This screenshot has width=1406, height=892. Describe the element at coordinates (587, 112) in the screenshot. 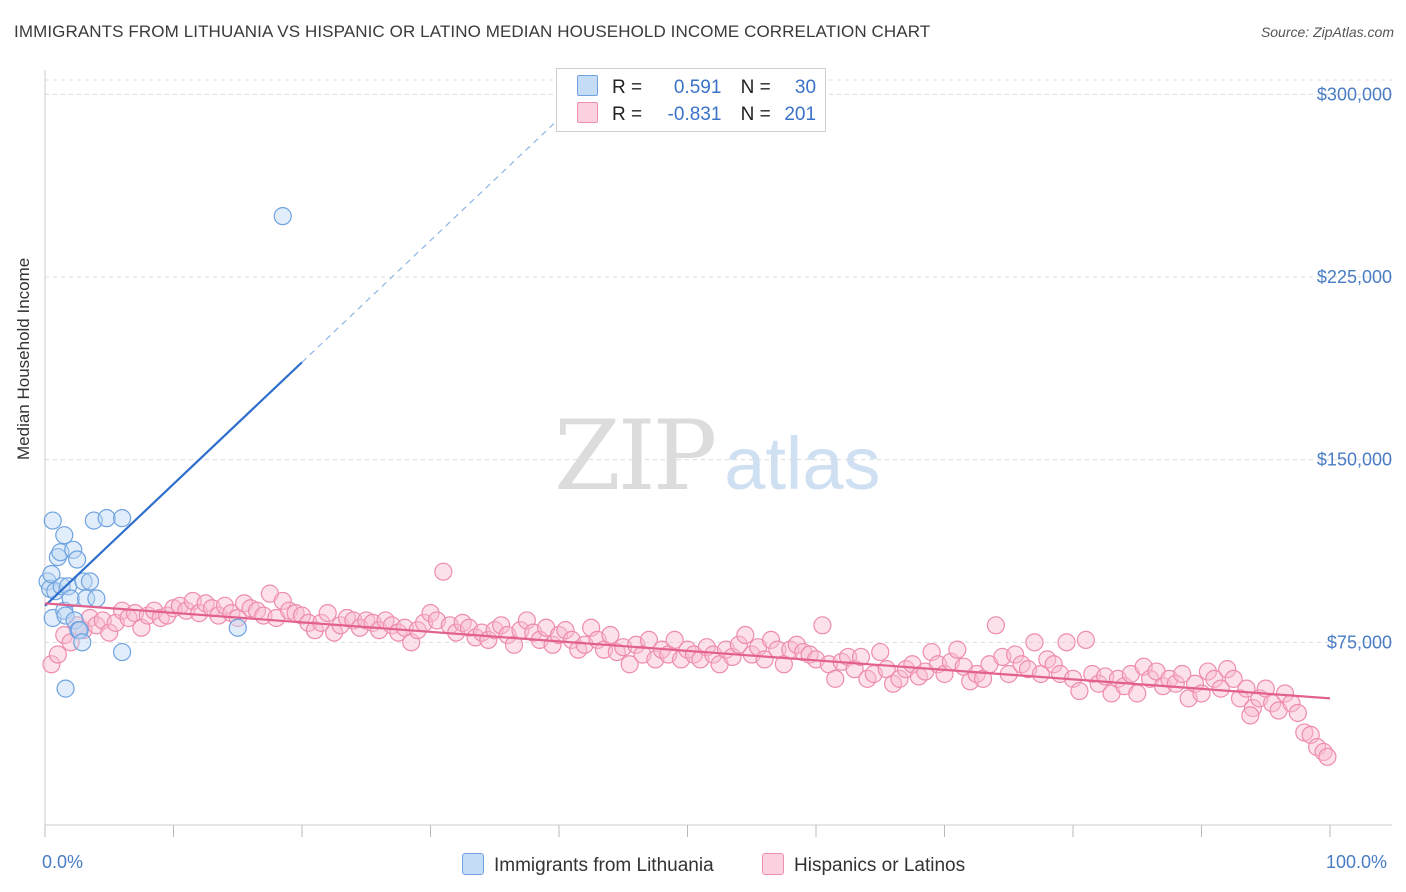

I see `legend-swatch-pink` at that location.